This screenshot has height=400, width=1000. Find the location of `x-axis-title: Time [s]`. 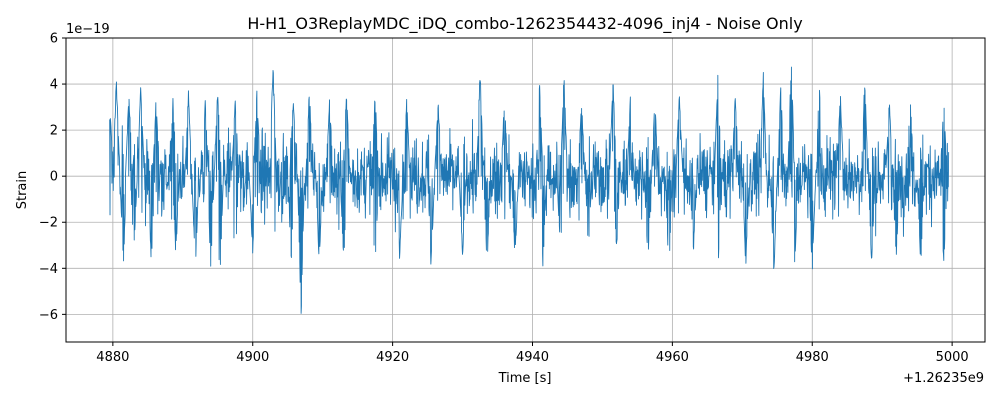

x-axis-title: Time [s] is located at coordinates (525, 378).